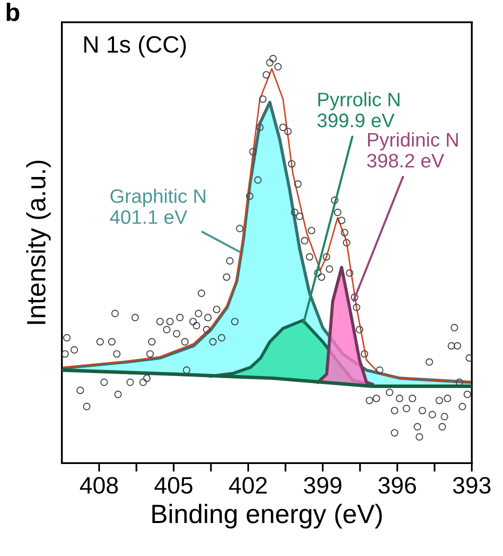 This screenshot has height=556, width=503. Describe the element at coordinates (471, 485) in the screenshot. I see `x-tick-label: 393` at that location.